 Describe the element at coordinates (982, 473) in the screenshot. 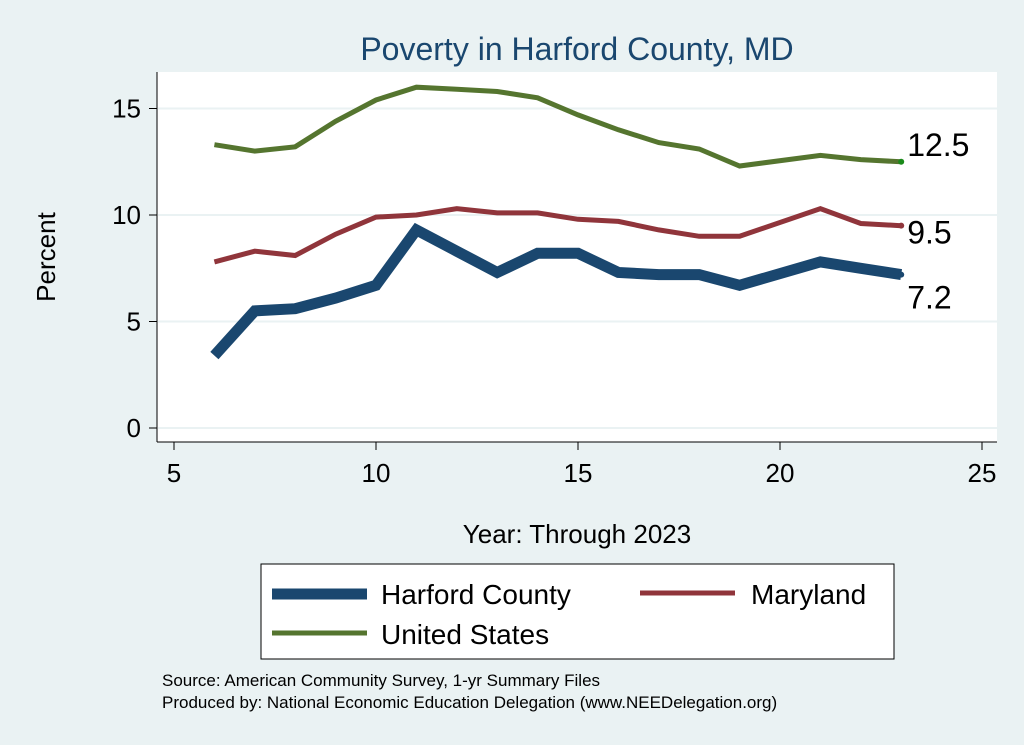

I see `x-tick-label-25: 25` at that location.